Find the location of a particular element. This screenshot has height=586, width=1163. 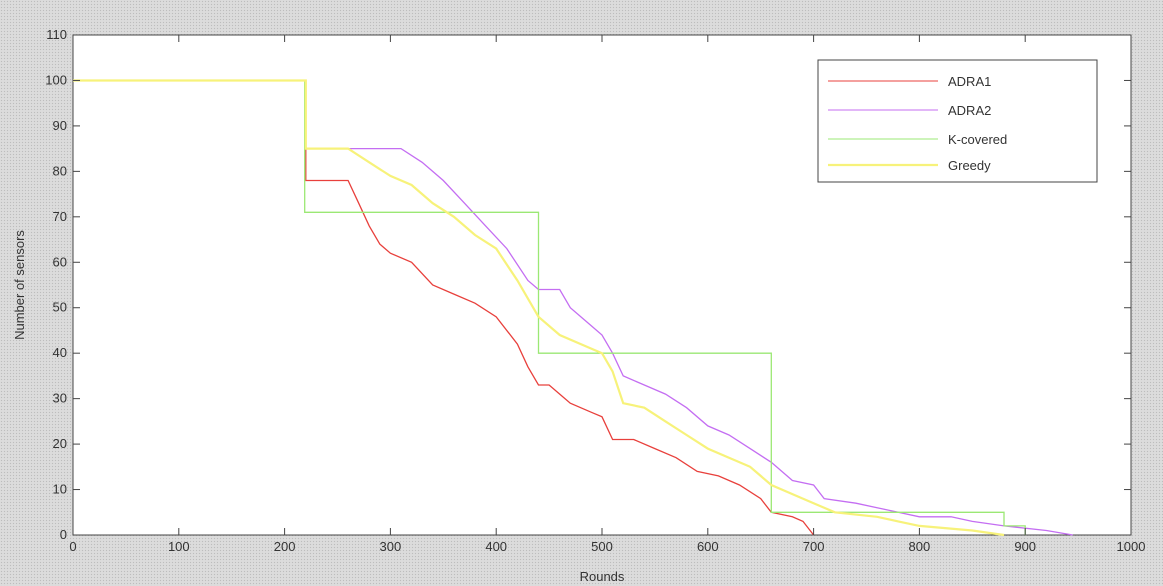

x-tick-label: 700 is located at coordinates (814, 546).